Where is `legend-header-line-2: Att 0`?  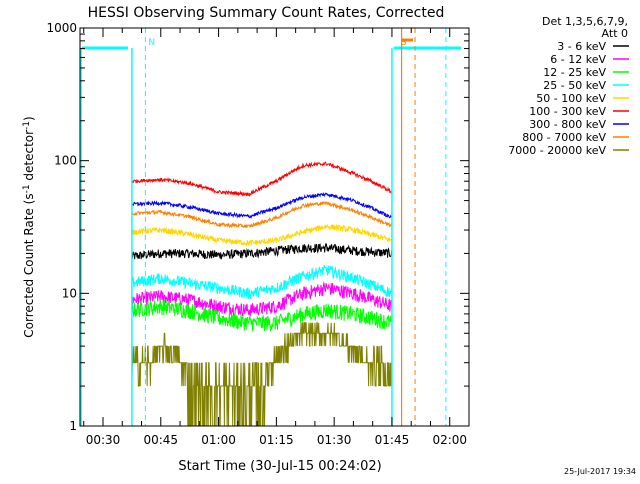
legend-header-line-2: Att 0 is located at coordinates (615, 33).